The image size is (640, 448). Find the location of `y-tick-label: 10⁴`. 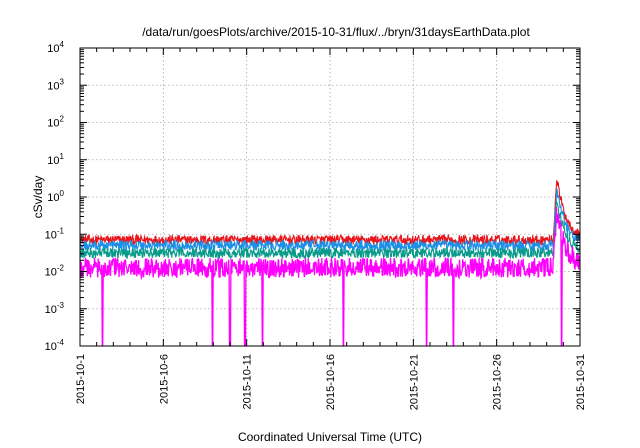

y-tick-label: 10⁴ is located at coordinates (55, 47).